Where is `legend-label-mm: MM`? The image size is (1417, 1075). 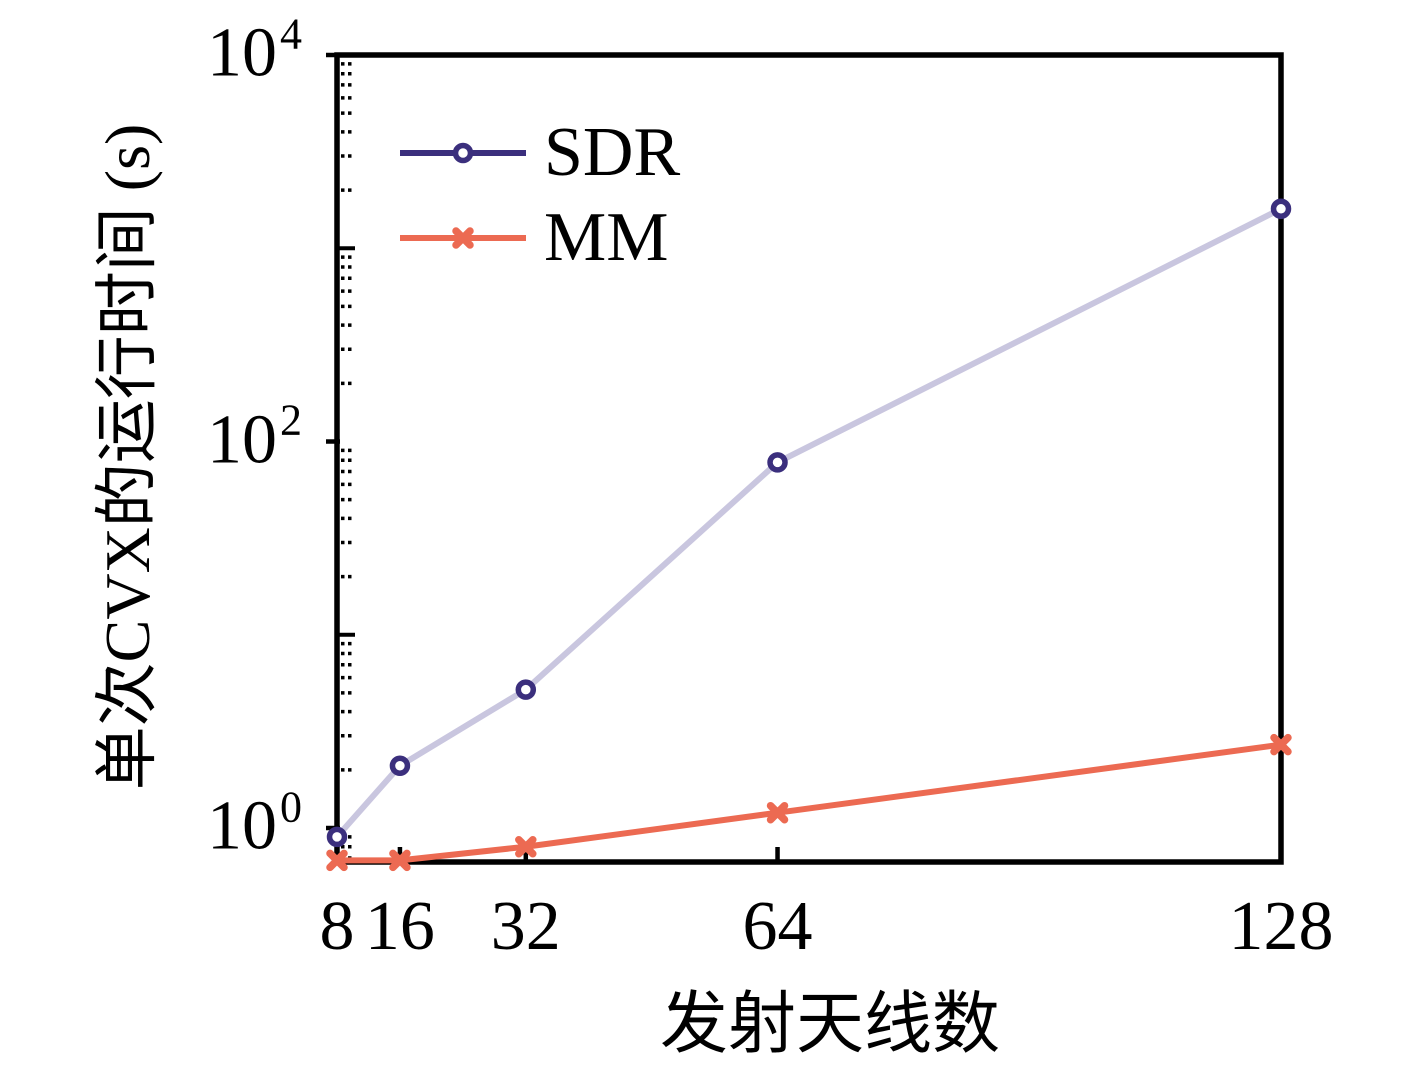
legend-label-mm: MM is located at coordinates (606, 237).